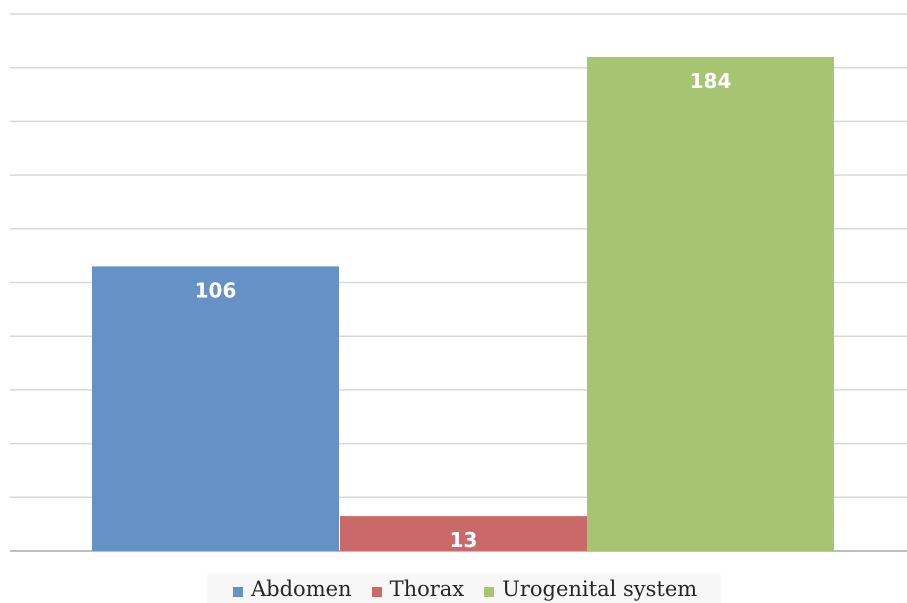 Image resolution: width=907 pixels, height=603 pixels. I want to click on legend-swatch-abdomen, so click(238, 591).